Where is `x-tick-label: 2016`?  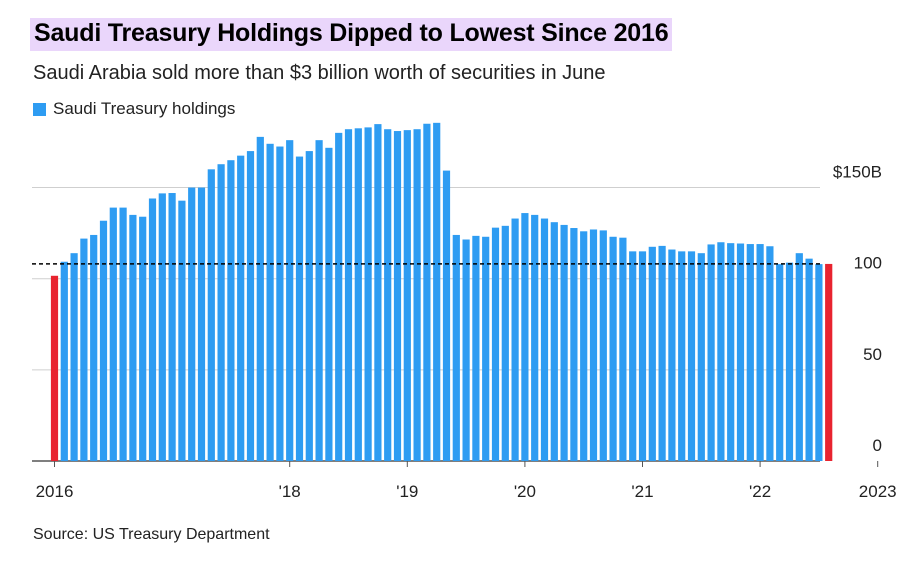 x-tick-label: 2016 is located at coordinates (55, 491).